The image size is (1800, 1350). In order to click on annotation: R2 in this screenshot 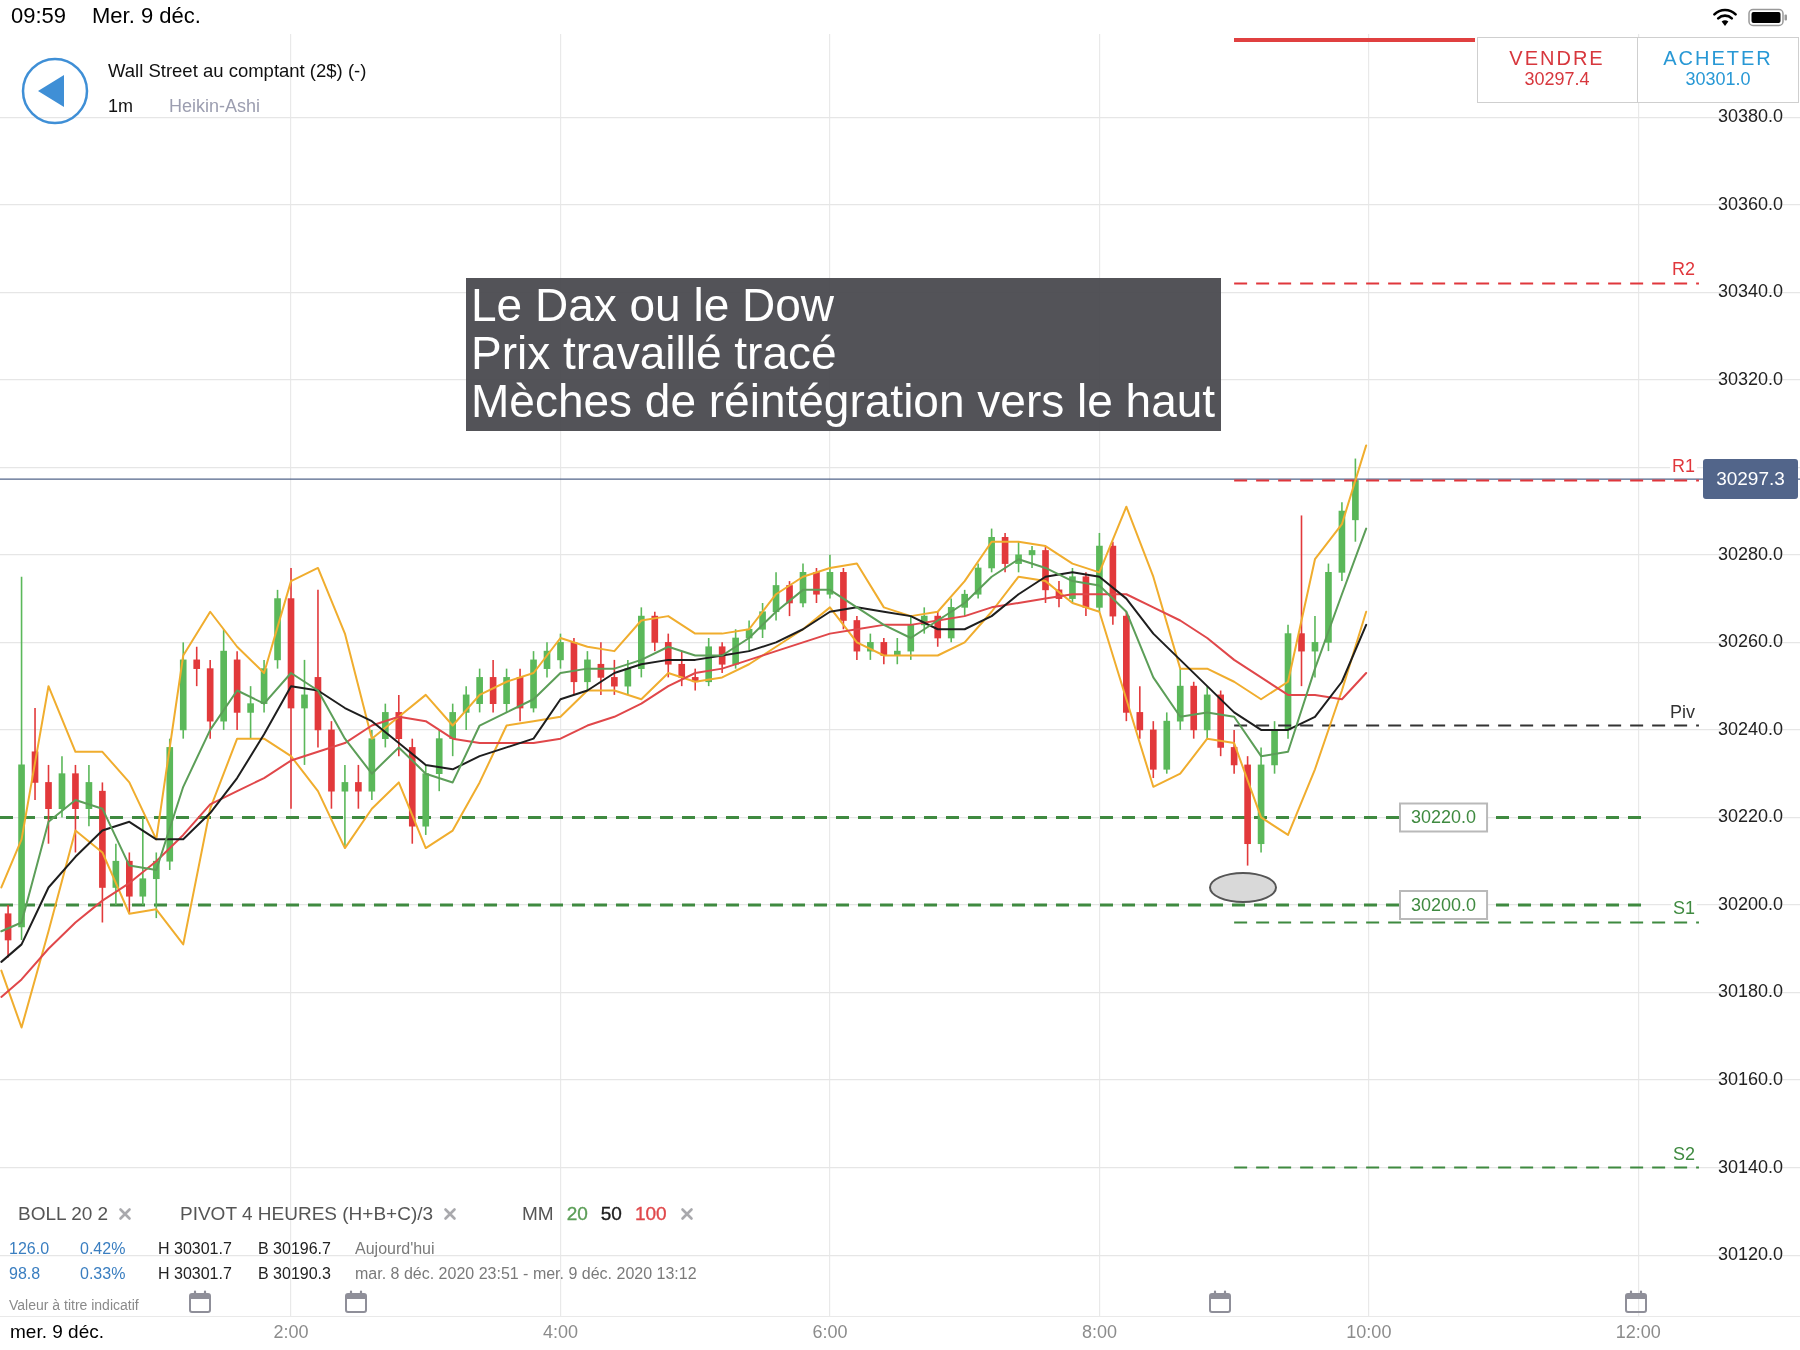, I will do `click(1683, 269)`.